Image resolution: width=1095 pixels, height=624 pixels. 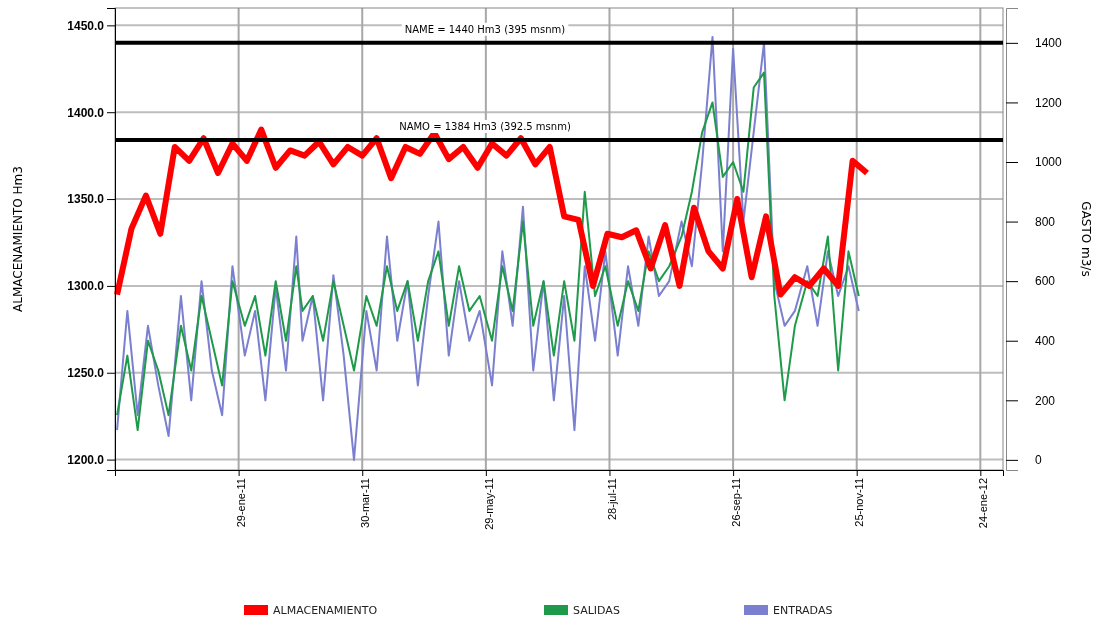 I want to click on y-tick-label: 1450.0, so click(x=86, y=25).